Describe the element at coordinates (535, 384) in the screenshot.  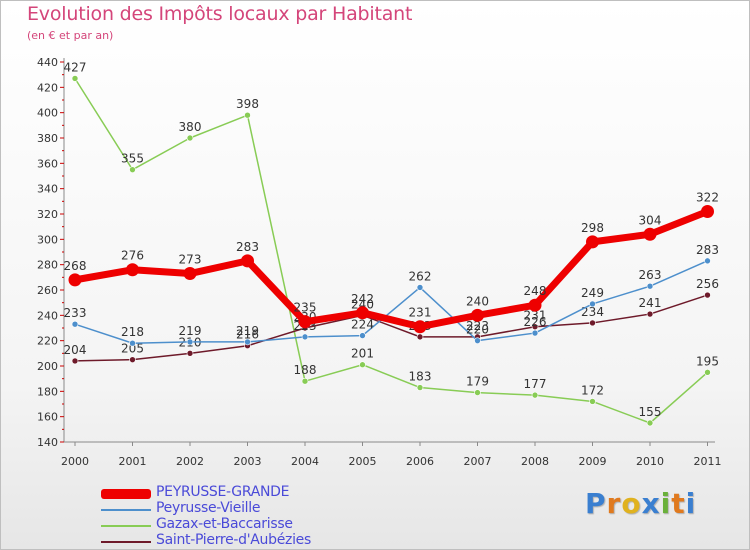
I see `data-label-gazax-et-baccarisse: 177` at that location.